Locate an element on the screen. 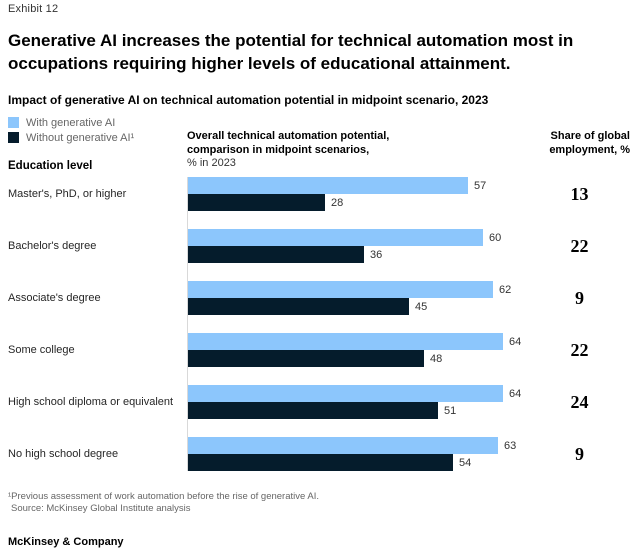  chart-row: Some college 64 48 22 is located at coordinates (320, 350).